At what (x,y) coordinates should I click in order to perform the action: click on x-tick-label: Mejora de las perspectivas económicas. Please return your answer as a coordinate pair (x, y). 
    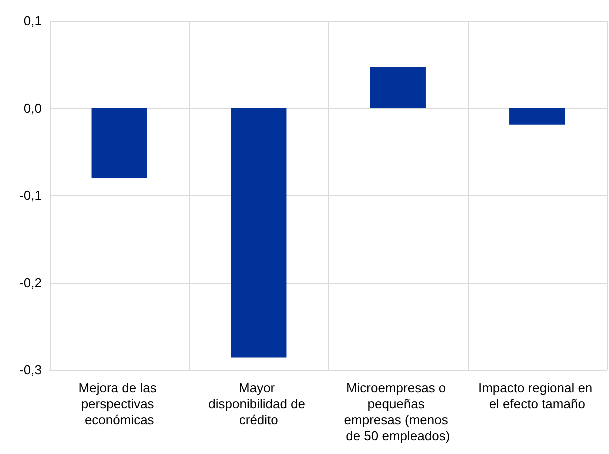
    Looking at the image, I should click on (119, 404).